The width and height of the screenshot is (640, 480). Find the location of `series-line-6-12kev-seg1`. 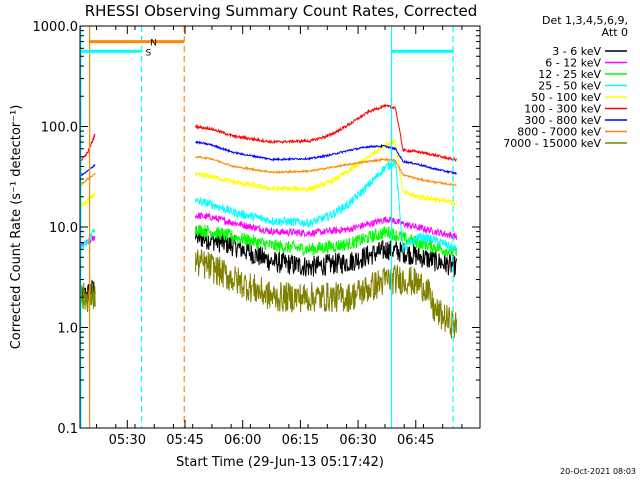

series-line-6-12kev-seg1 is located at coordinates (326, 225).